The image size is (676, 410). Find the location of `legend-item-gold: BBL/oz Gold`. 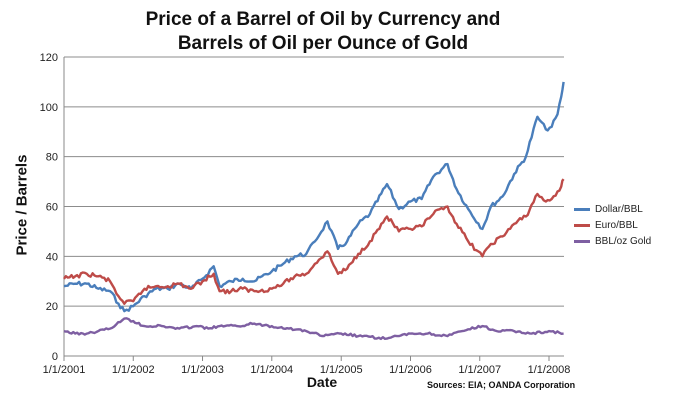

legend-item-gold: BBL/oz Gold is located at coordinates (612, 241).